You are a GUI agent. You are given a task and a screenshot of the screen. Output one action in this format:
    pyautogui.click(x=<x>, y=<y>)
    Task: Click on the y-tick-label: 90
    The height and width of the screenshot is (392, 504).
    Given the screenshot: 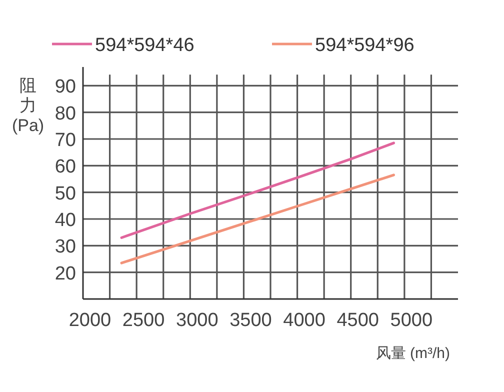 What is the action you would take?
    pyautogui.click(x=65, y=87)
    